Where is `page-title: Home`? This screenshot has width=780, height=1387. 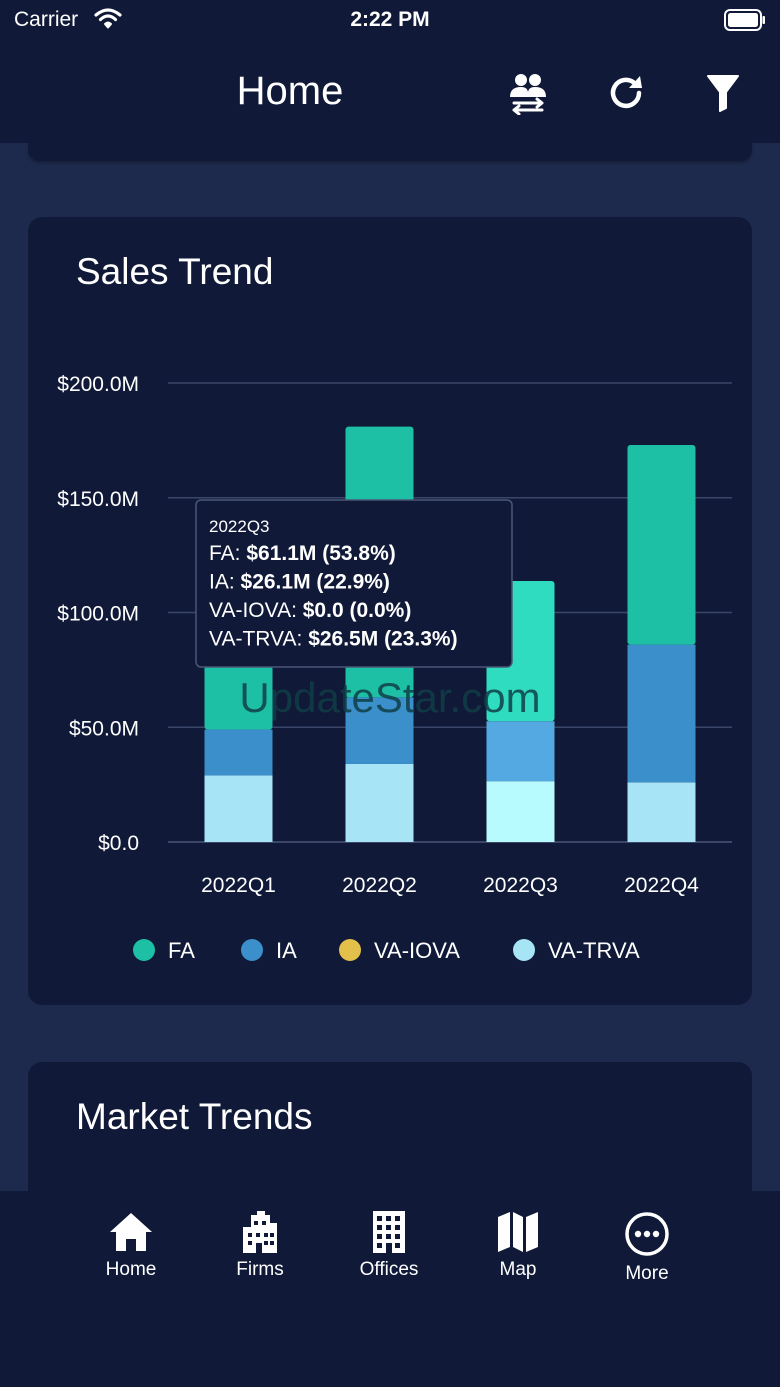
page-title: Home is located at coordinates (290, 91).